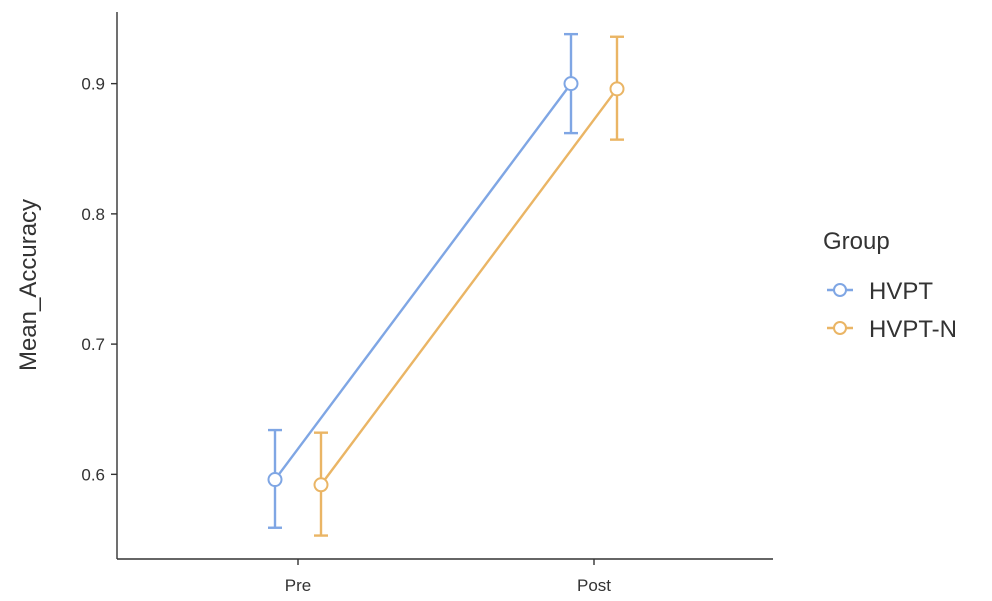  What do you see at coordinates (856, 241) in the screenshot?
I see `legend-title: Group` at bounding box center [856, 241].